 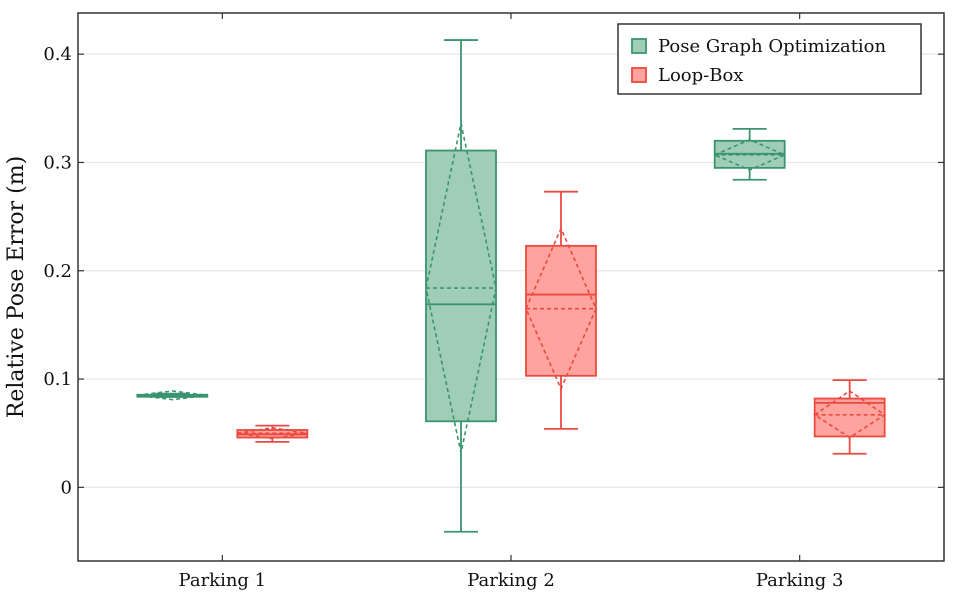 What do you see at coordinates (700, 75) in the screenshot?
I see `legend-label: Loop-Box` at bounding box center [700, 75].